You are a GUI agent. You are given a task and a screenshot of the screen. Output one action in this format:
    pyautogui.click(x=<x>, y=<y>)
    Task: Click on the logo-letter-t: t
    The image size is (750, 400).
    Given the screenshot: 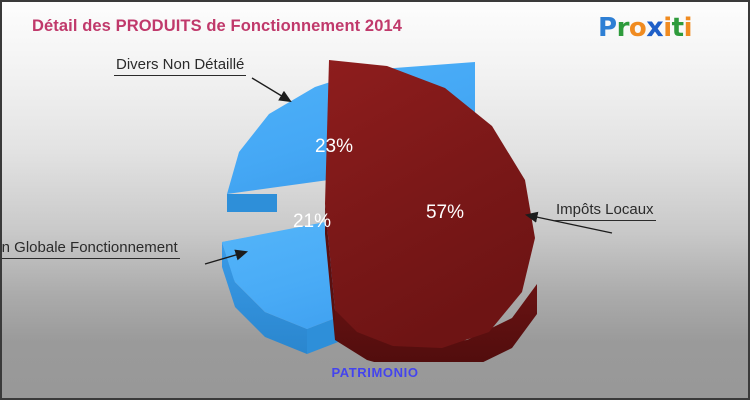 What is the action you would take?
    pyautogui.click(x=677, y=28)
    